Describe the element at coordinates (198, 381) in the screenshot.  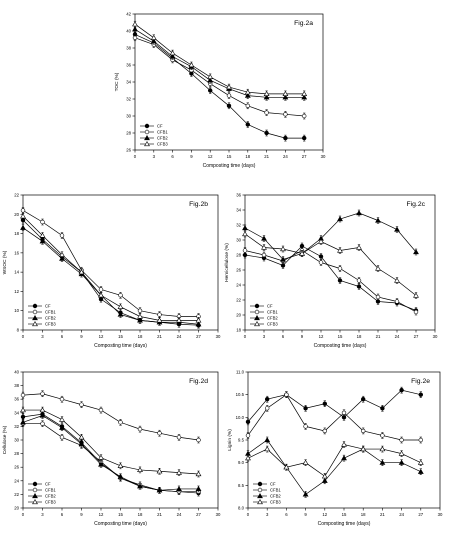
I see `panel-label: Fig.2d` at that location.